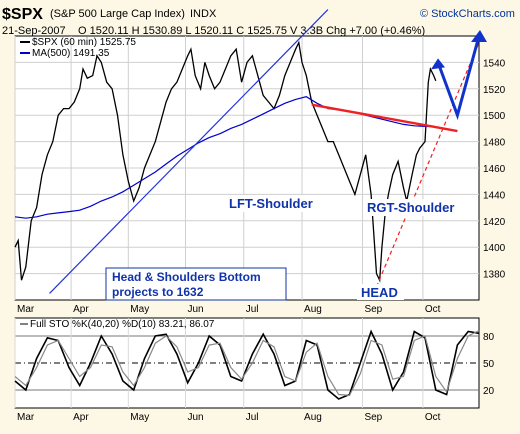 The width and height of the screenshot is (520, 434). I want to click on sto-y-tick: 80, so click(489, 337).